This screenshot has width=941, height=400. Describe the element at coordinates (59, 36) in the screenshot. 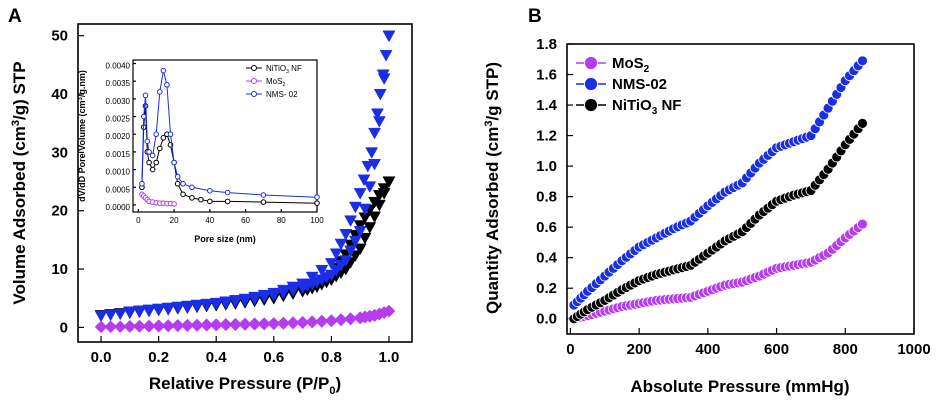

I see `a-y-tick-label: 50` at that location.